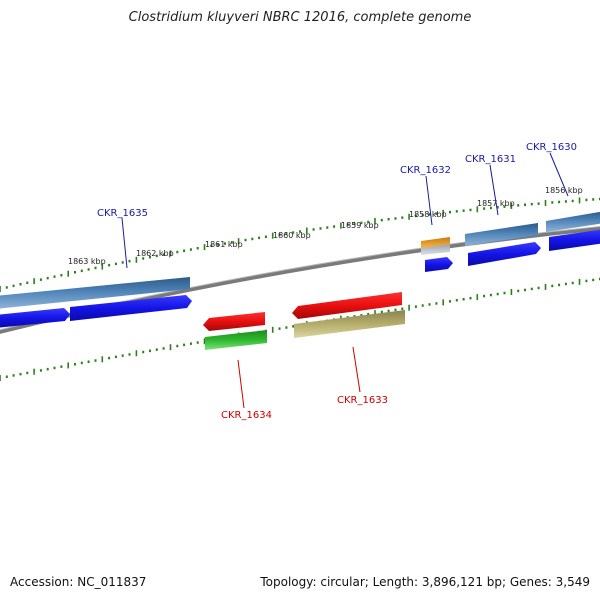 This screenshot has width=600, height=600. Describe the element at coordinates (78, 582) in the screenshot. I see `accession-label: Accession: NC_011837` at that location.